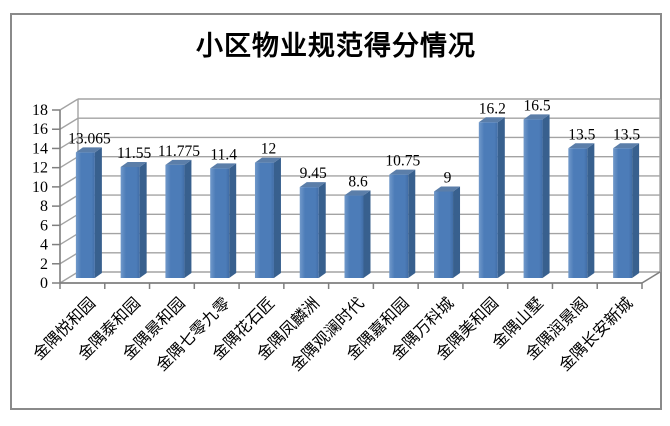  Describe the element at coordinates (358, 181) in the screenshot. I see `bar-value-label: 8.6` at that location.